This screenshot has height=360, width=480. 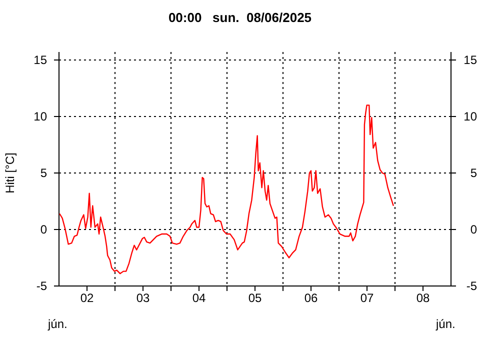 What do you see at coordinates (199, 298) in the screenshot?
I see `x-tick-label: 04` at bounding box center [199, 298].